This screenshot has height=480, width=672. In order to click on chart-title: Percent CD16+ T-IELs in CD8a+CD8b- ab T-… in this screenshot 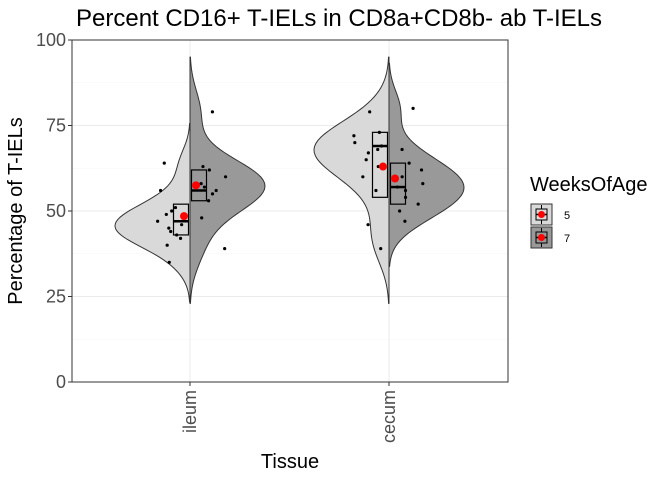, I will do `click(339, 18)`.